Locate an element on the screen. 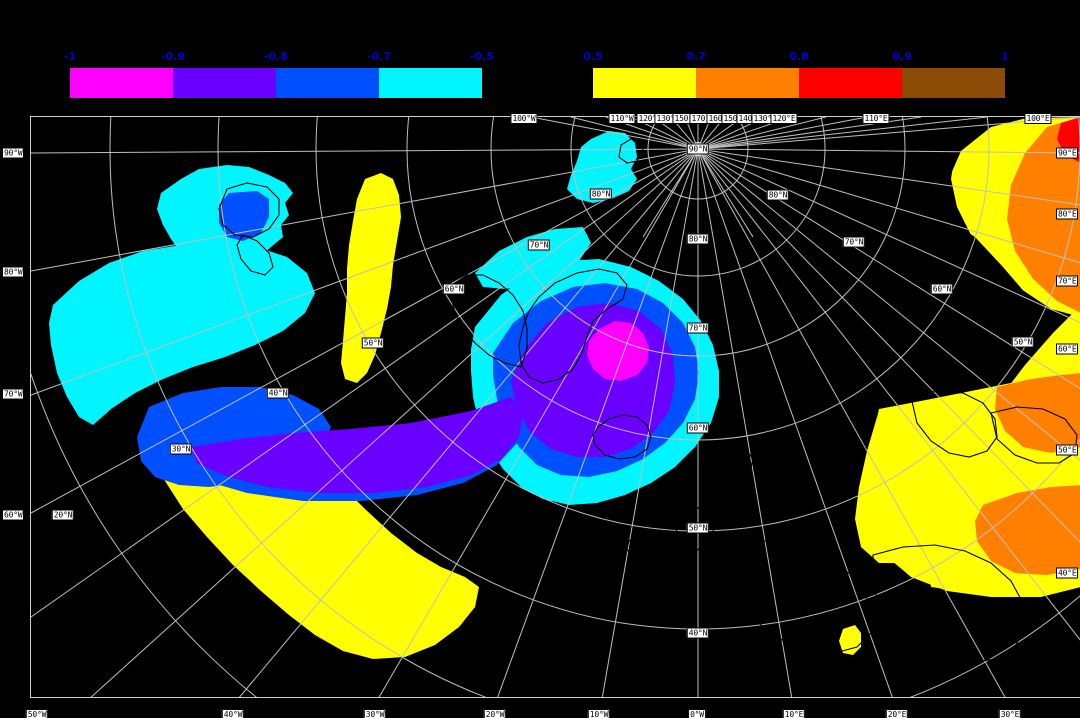 Image resolution: width=1080 pixels, height=718 pixels. longitude-label-bottom: 10°E is located at coordinates (794, 713).